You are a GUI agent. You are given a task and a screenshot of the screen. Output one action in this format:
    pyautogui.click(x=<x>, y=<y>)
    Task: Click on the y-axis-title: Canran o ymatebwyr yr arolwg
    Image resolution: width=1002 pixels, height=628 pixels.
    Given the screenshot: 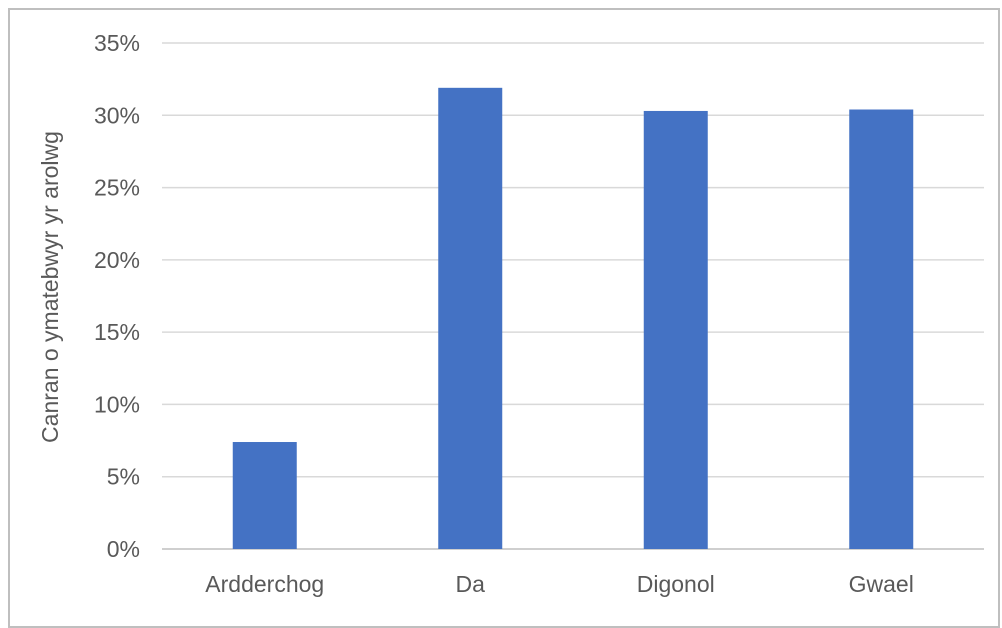 What is the action you would take?
    pyautogui.click(x=50, y=287)
    